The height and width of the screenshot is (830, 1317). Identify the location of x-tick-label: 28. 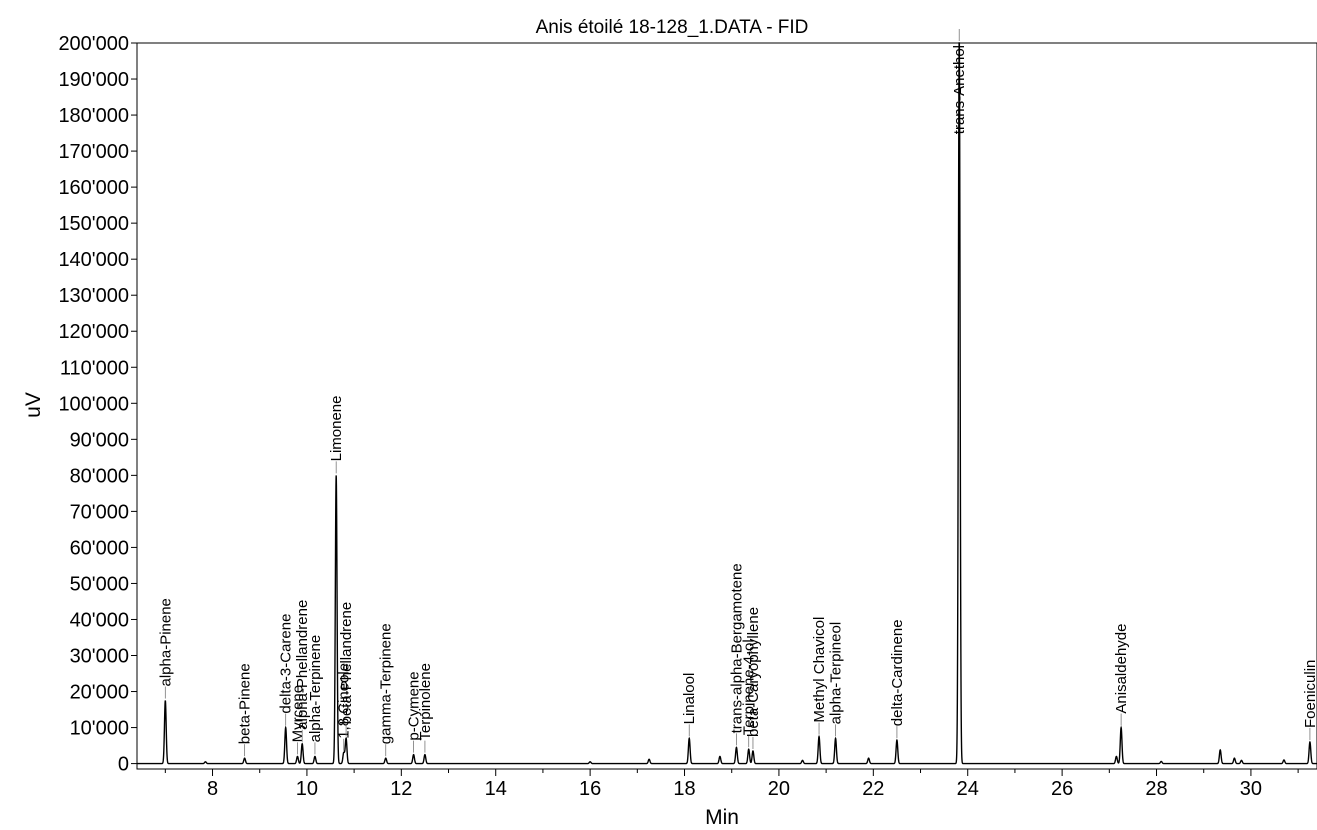
(1156, 789).